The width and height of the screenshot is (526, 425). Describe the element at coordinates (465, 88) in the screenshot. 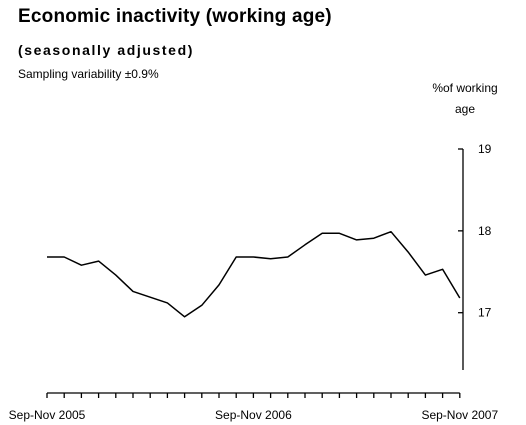

I see `y-axis-label-line1: %of working` at that location.